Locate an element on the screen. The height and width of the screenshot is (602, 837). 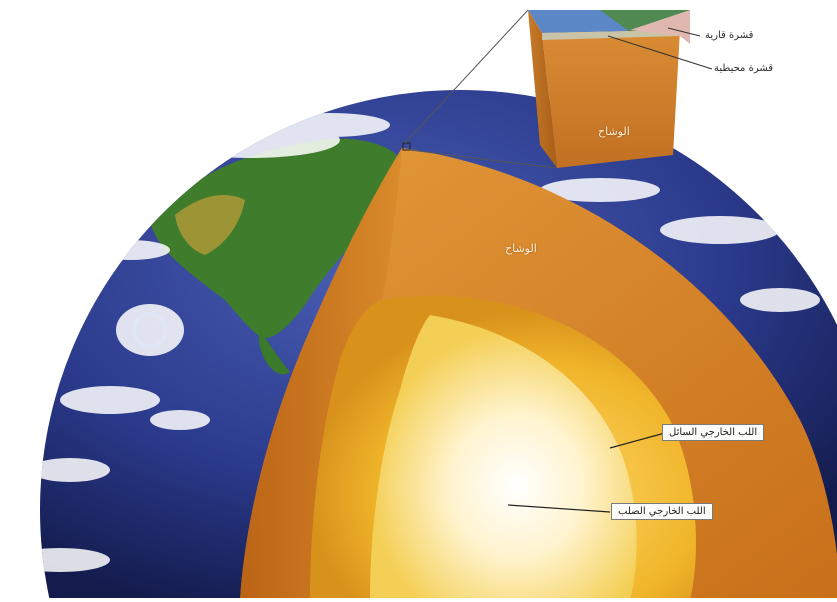
label-inner-core: اللب الخارجي الصلب is located at coordinates (662, 511).